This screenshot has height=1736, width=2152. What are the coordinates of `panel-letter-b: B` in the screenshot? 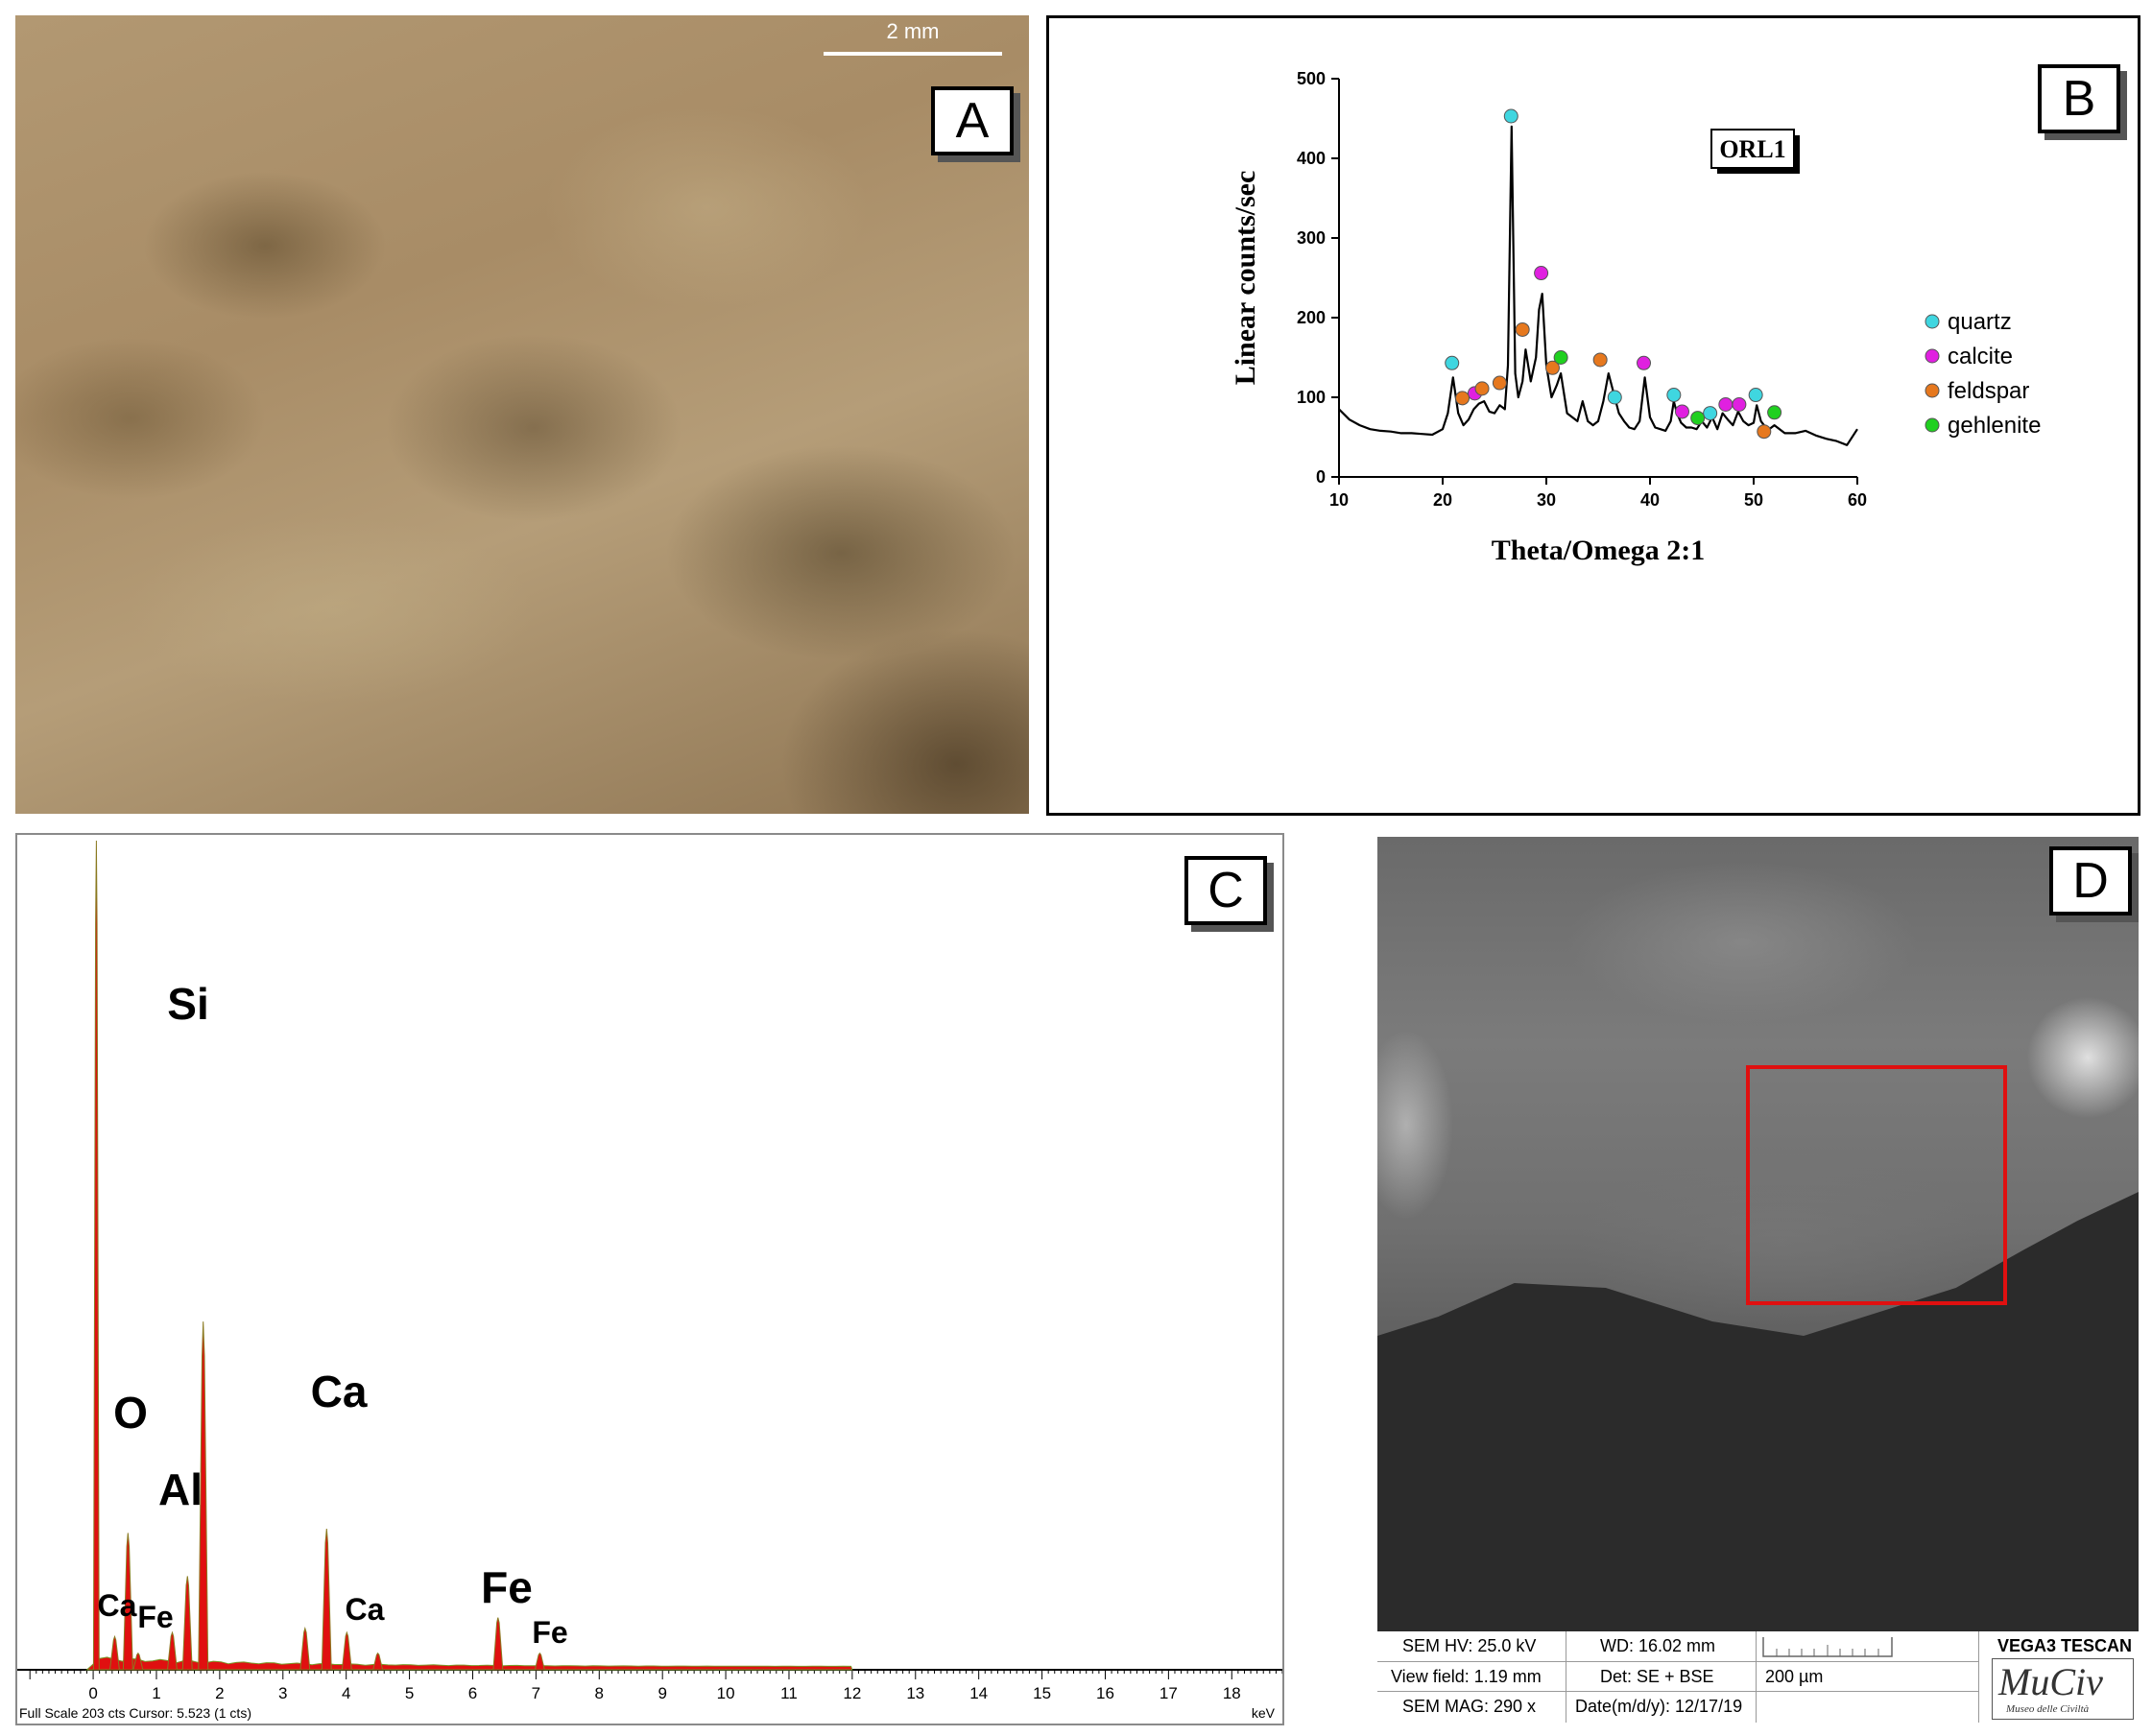 It's located at (2079, 98).